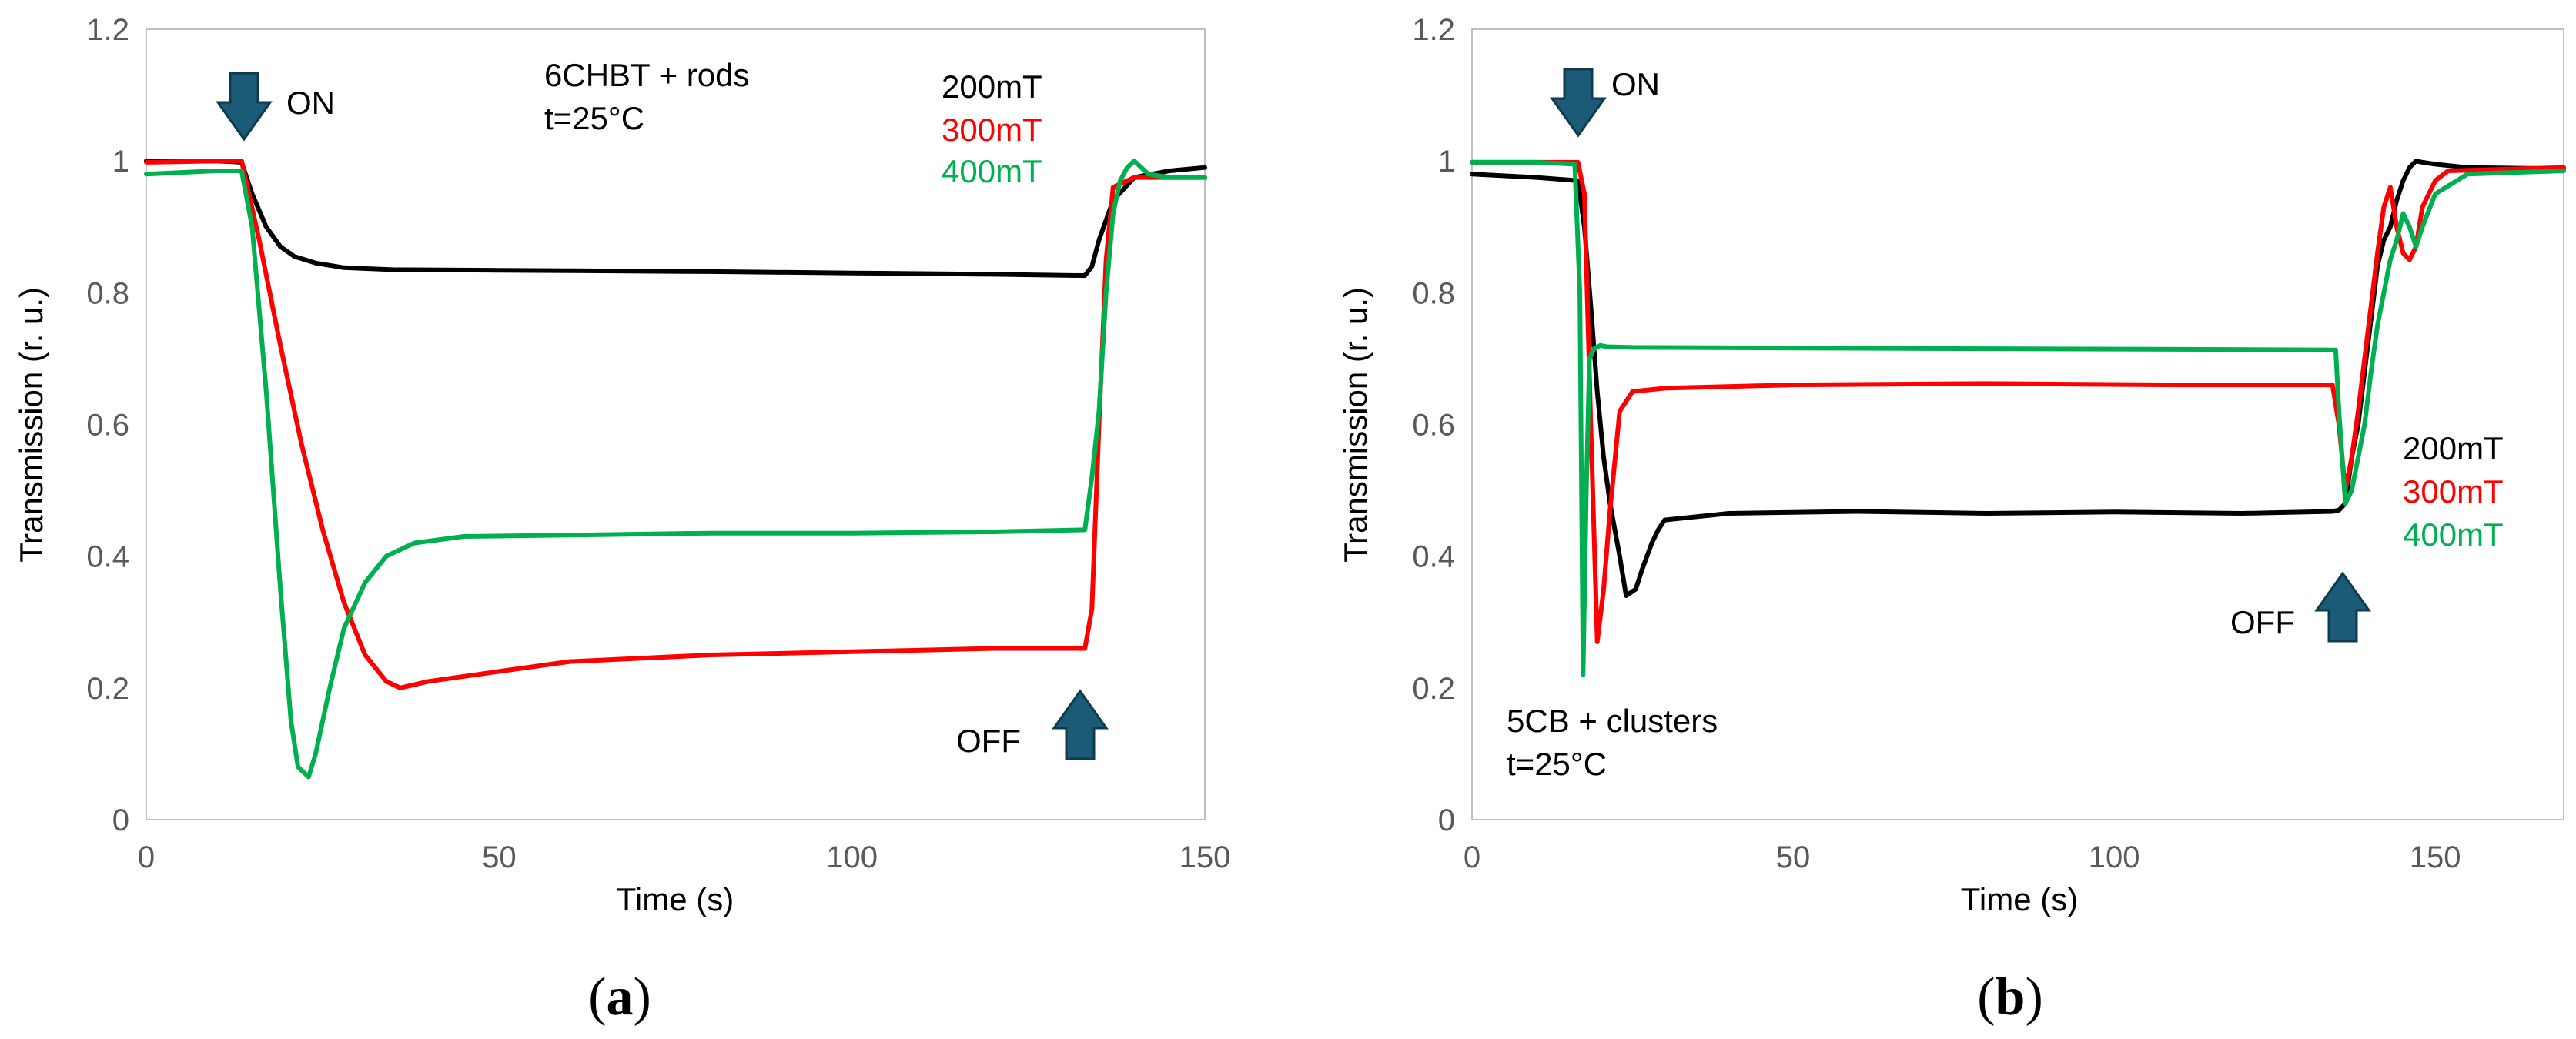 The image size is (2576, 1039). Describe the element at coordinates (1613, 721) in the screenshot. I see `sample-label-b: 5CB + clusters` at that location.